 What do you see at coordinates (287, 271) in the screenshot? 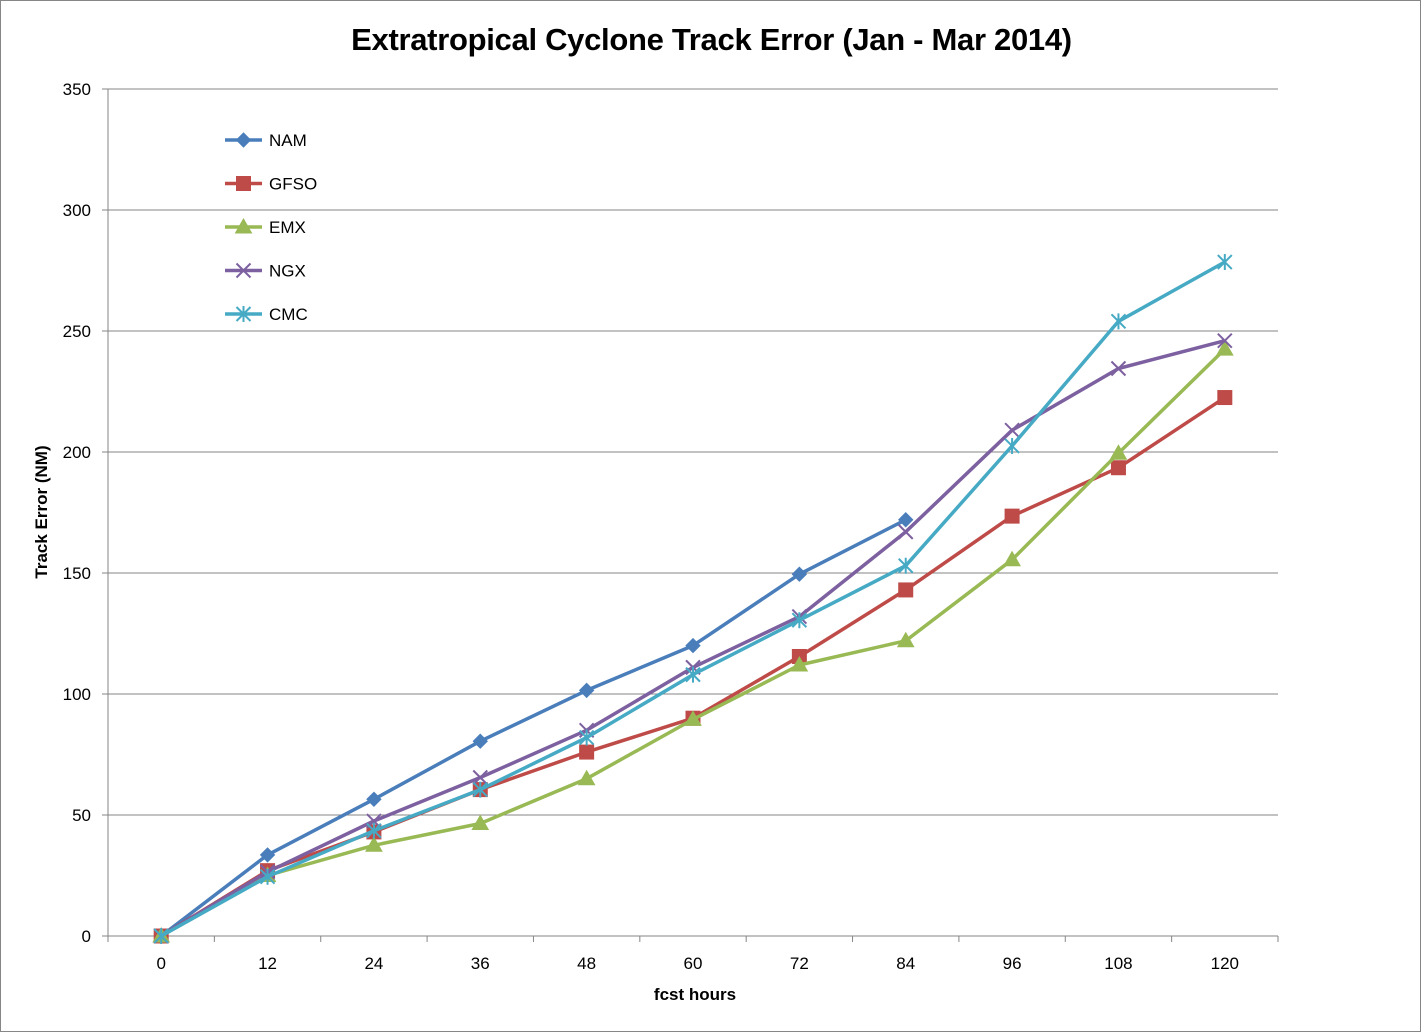
I see `legend-label: NGX` at bounding box center [287, 271].